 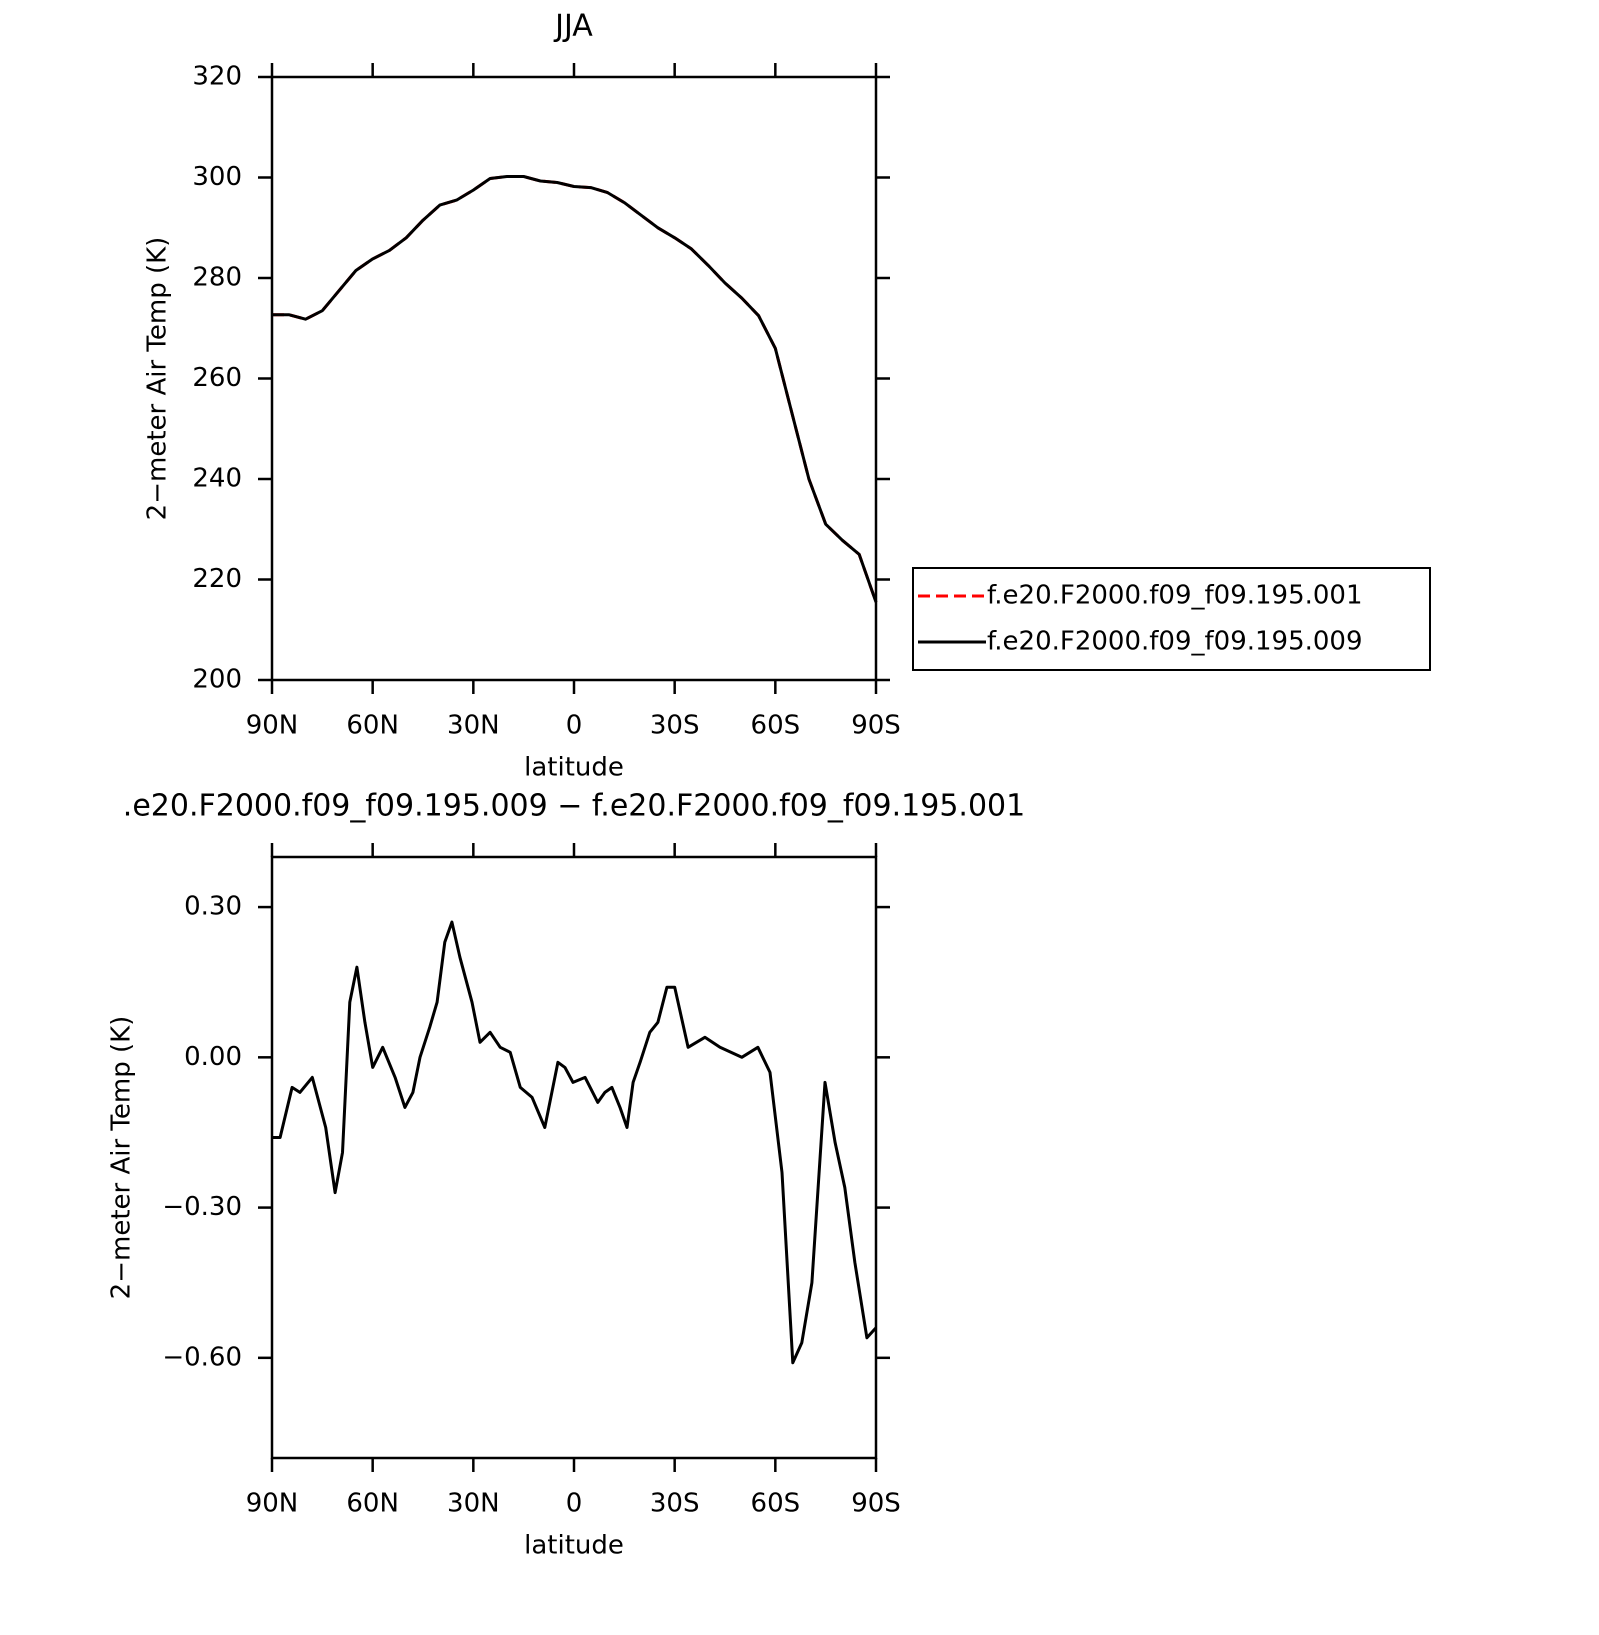 I want to click on y-tick-label: 320, so click(x=217, y=77).